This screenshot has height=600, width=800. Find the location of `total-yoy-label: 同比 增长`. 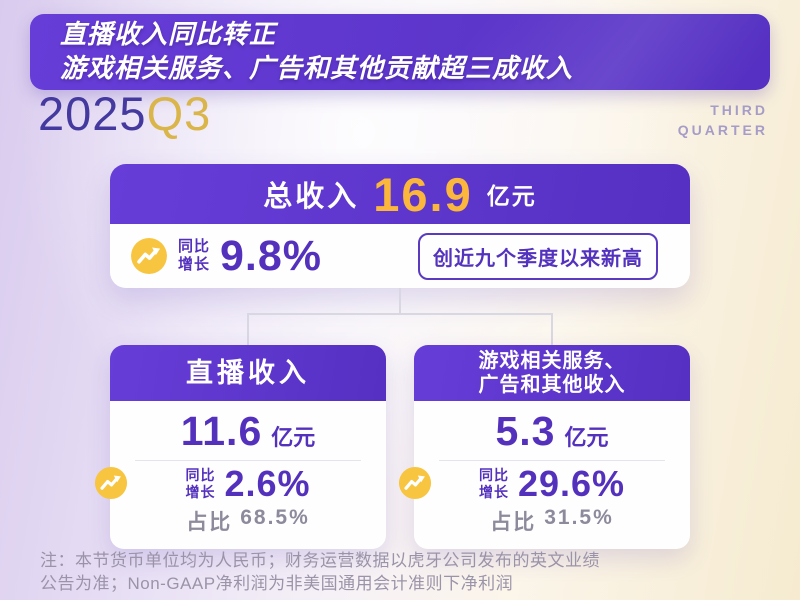

total-yoy-label: 同比 增长 is located at coordinates (194, 256).